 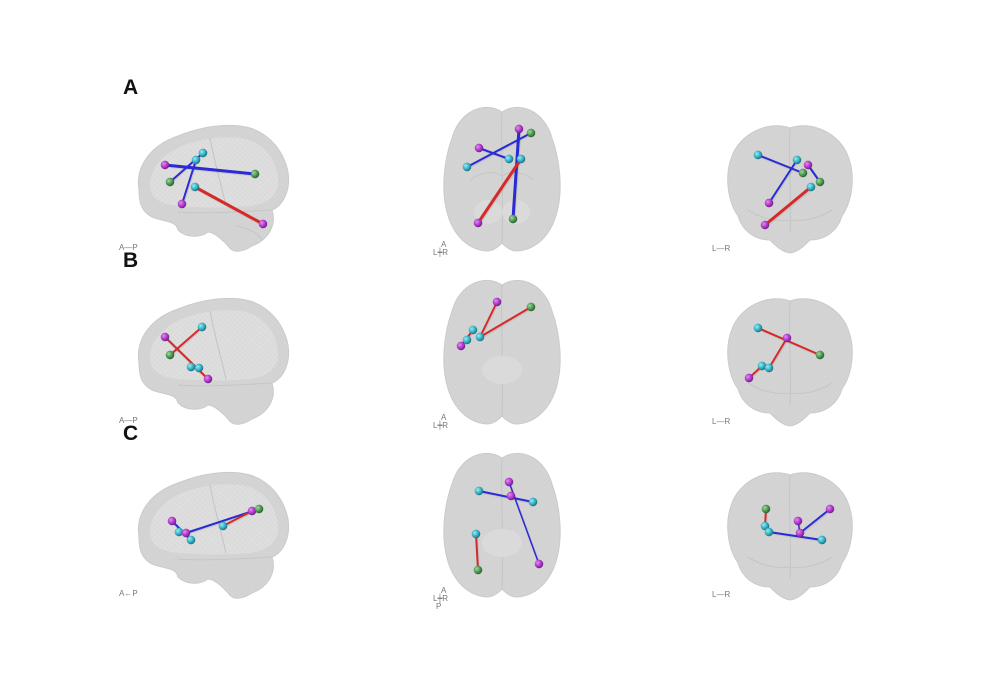 What do you see at coordinates (507, 526) in the screenshot?
I see `panel-c-axial` at bounding box center [507, 526].